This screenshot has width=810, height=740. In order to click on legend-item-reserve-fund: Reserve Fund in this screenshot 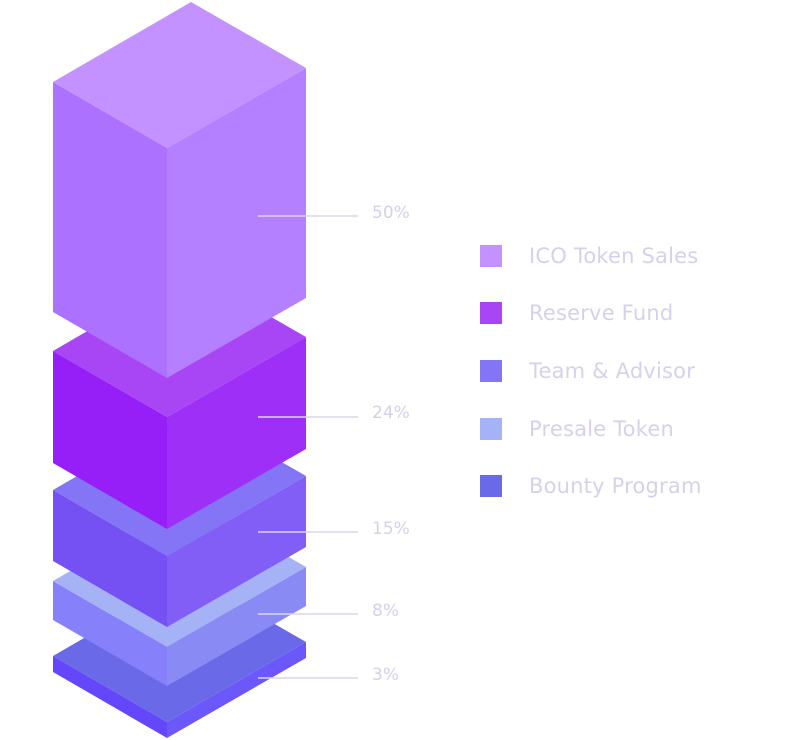, I will do `click(576, 313)`.